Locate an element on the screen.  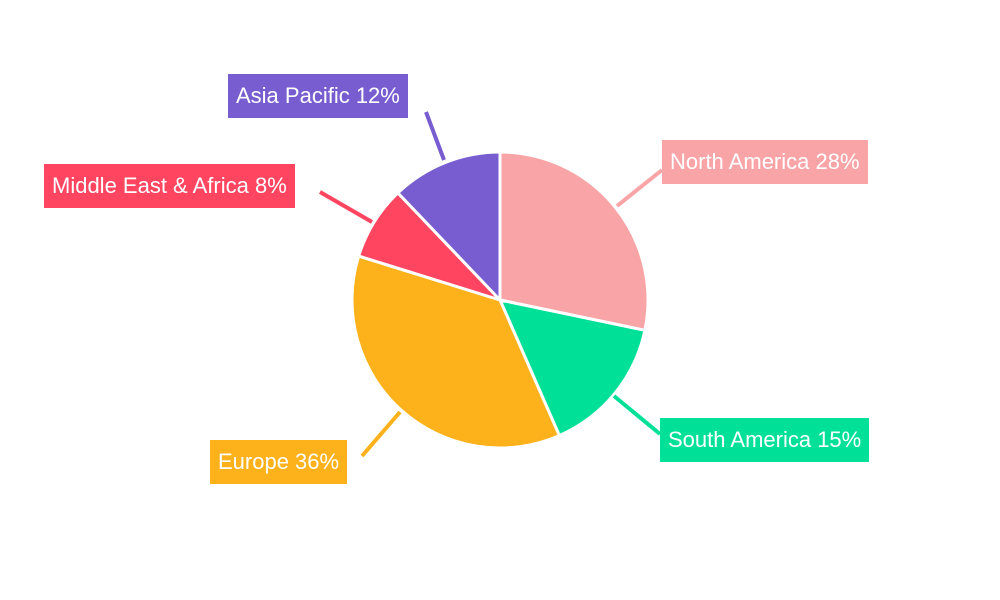
data-label: North America 28% is located at coordinates (765, 162).